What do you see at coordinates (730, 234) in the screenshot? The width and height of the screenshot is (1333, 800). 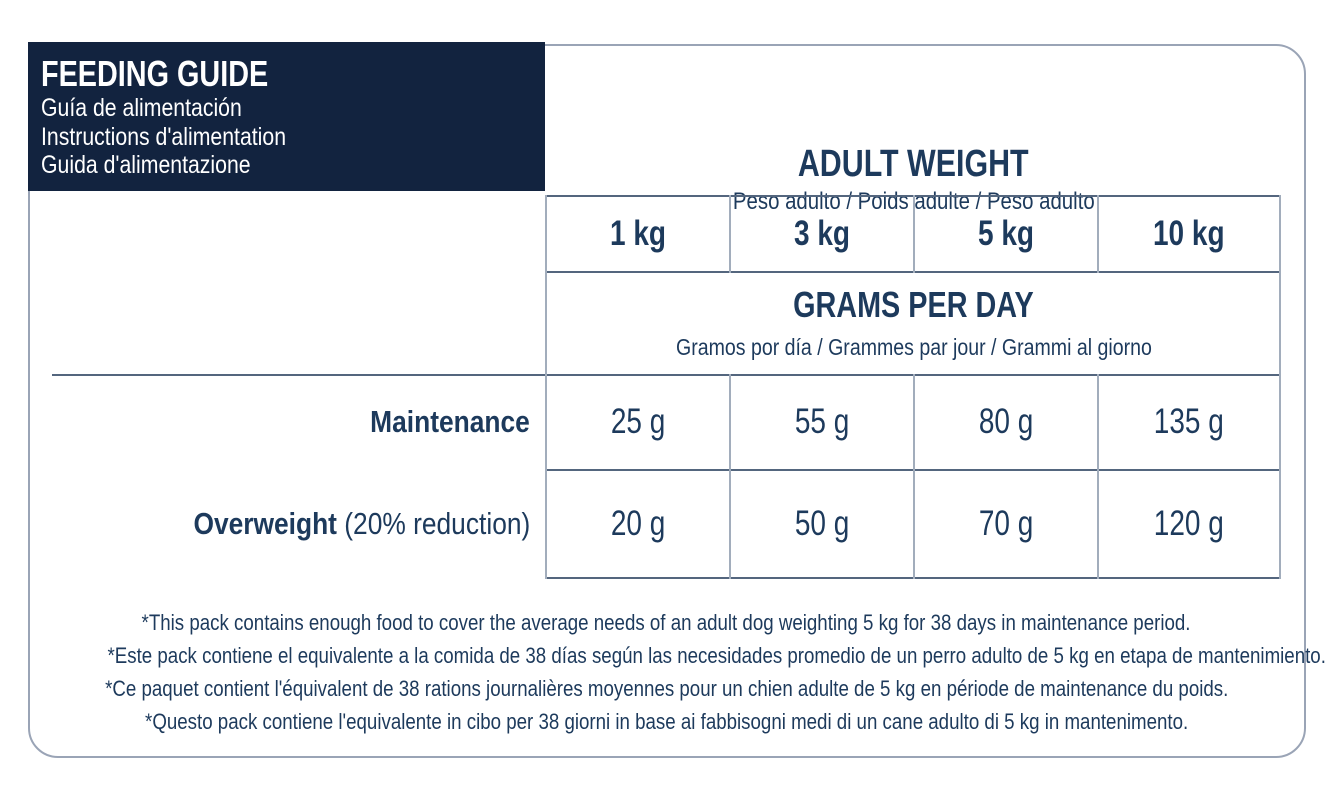 I see `grid-line-col1-top` at bounding box center [730, 234].